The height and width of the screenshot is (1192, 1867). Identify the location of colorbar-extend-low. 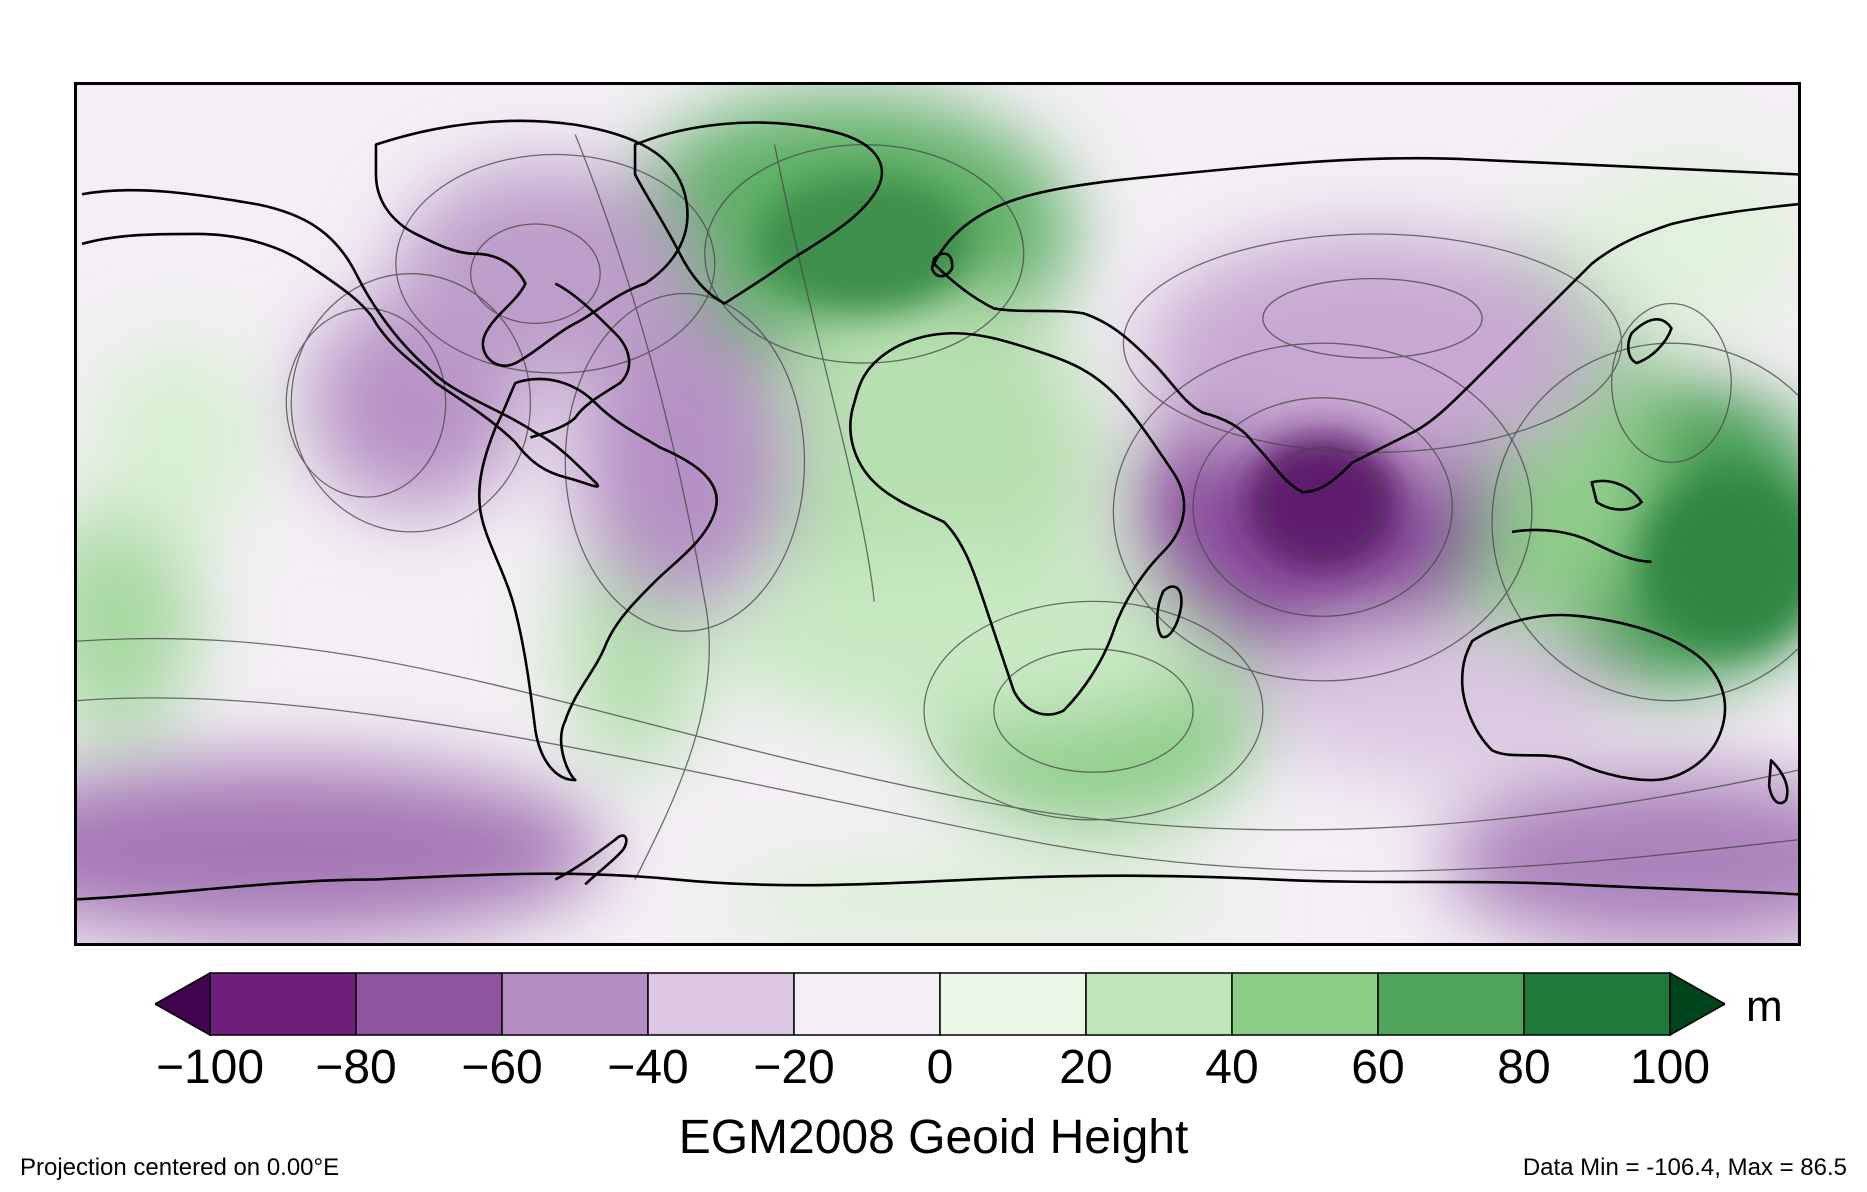
(183, 1004).